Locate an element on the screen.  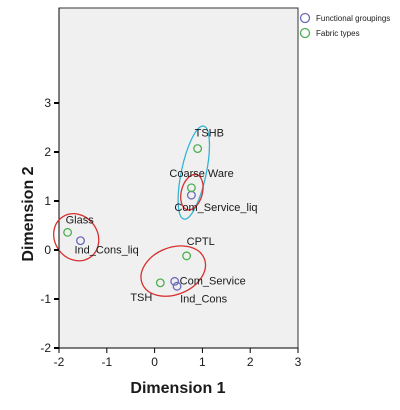
x-tick-label: 3 is located at coordinates (298, 362).